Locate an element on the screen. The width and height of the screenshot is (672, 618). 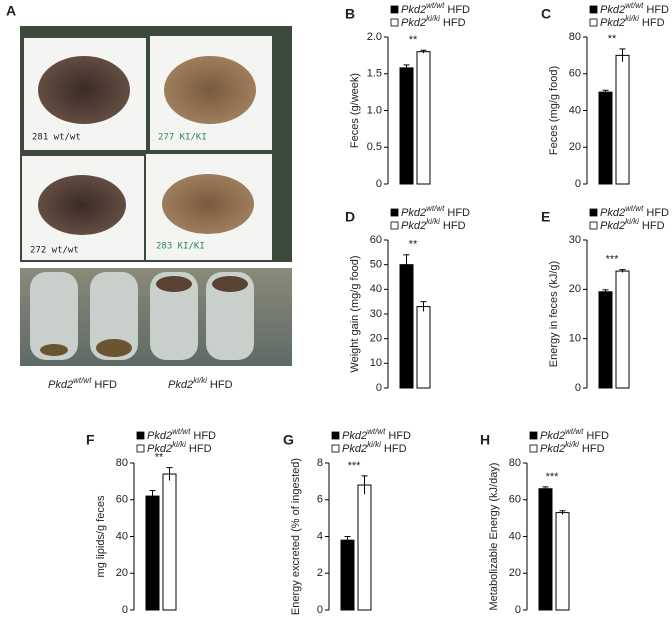
photo-caption: Pkd2ki/ki HFD is located at coordinates (200, 383).